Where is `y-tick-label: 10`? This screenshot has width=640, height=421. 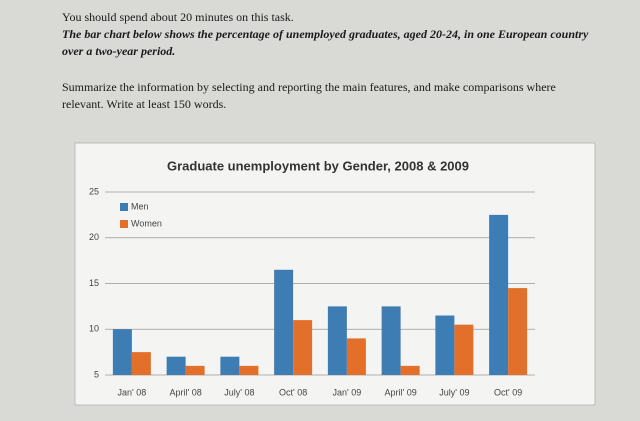
y-tick-label: 10 is located at coordinates (94, 329).